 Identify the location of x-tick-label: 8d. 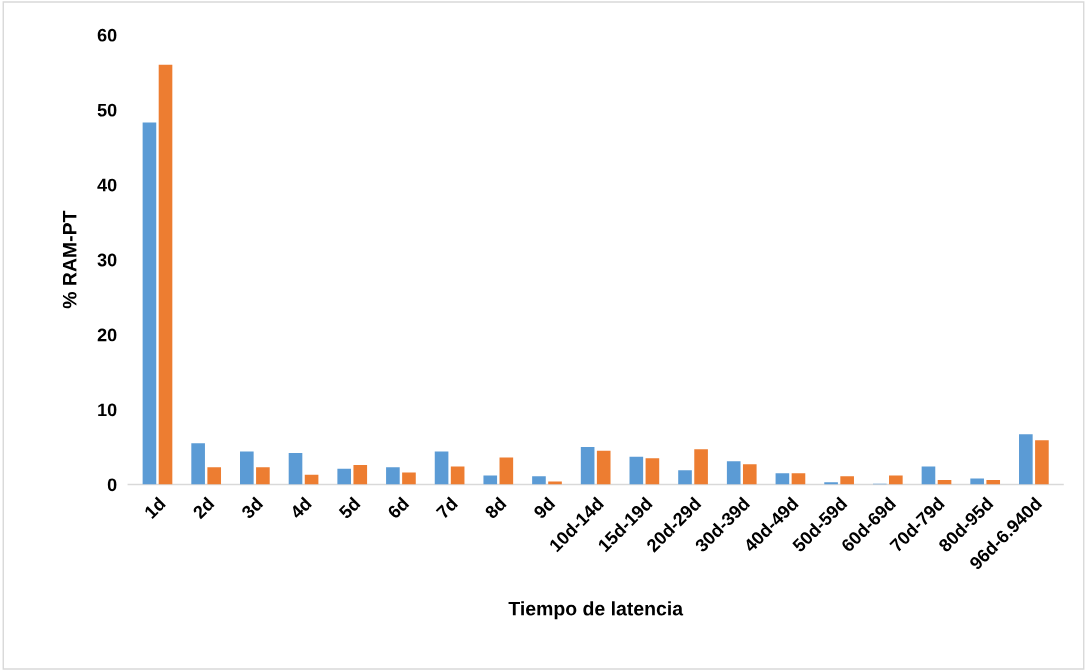
(495, 508).